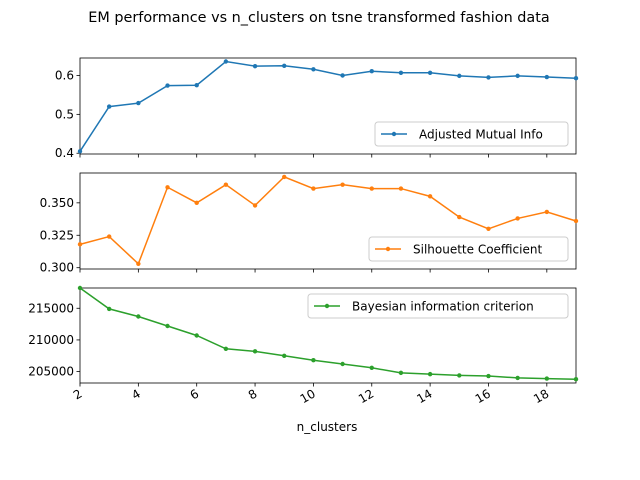 The height and width of the screenshot is (480, 640). What do you see at coordinates (57, 203) in the screenshot?
I see `subplot-2-y-tick-label: 0.350` at bounding box center [57, 203].